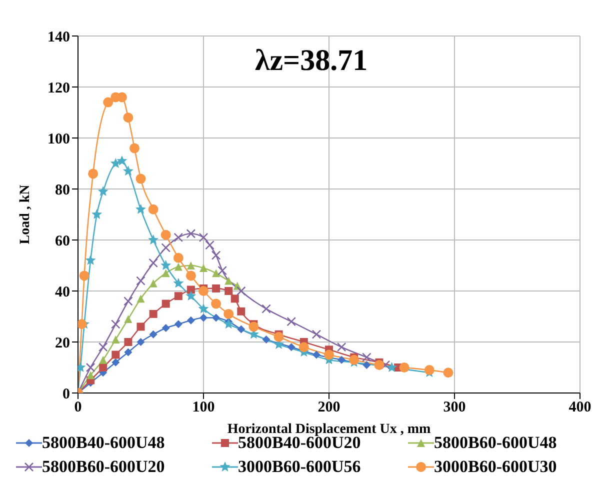 The width and height of the screenshot is (603, 489). Describe the element at coordinates (78, 408) in the screenshot. I see `x-tick-label: 0` at that location.